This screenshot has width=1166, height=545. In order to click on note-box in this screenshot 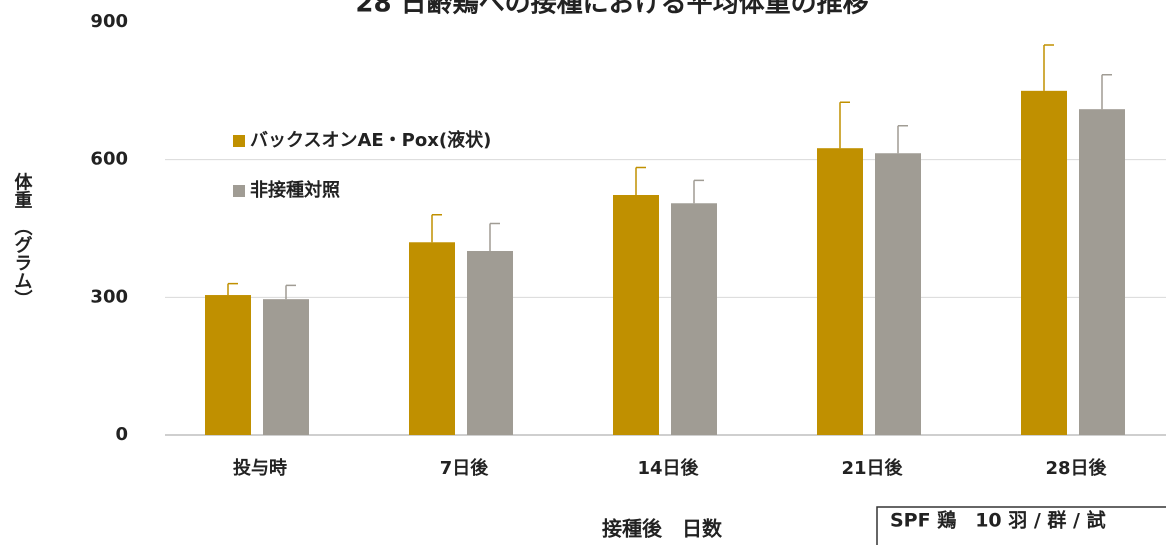, I will do `click(1021, 525)`.